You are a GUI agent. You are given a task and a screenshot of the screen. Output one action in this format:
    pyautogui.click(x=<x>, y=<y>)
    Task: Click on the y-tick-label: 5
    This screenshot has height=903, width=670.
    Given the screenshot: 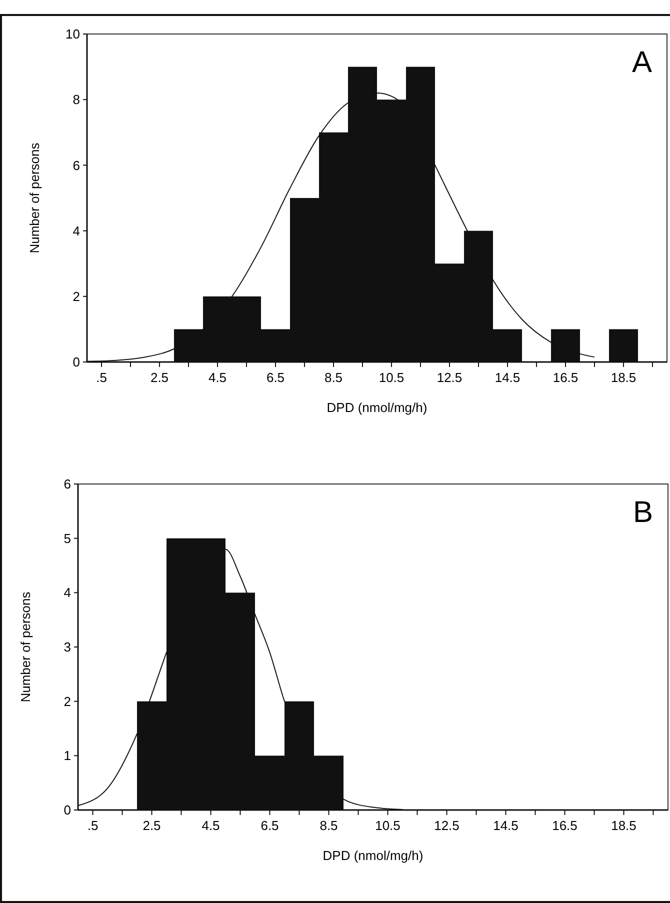 What is the action you would take?
    pyautogui.click(x=67, y=538)
    